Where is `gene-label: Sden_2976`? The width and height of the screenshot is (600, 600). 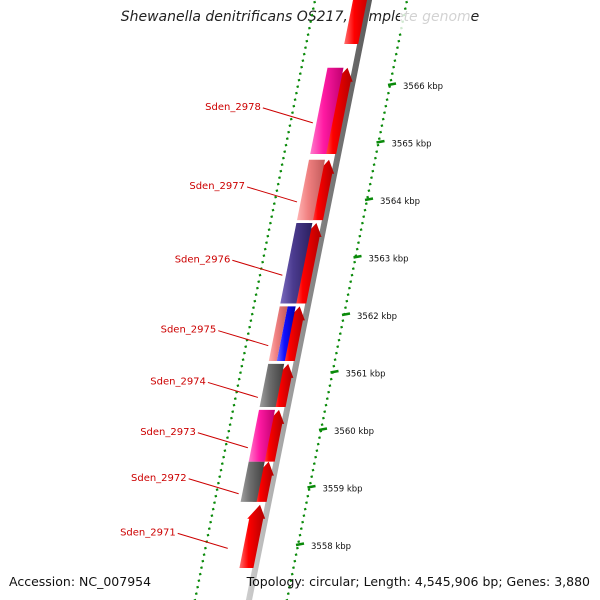 gene-label: Sden_2976 is located at coordinates (203, 259).